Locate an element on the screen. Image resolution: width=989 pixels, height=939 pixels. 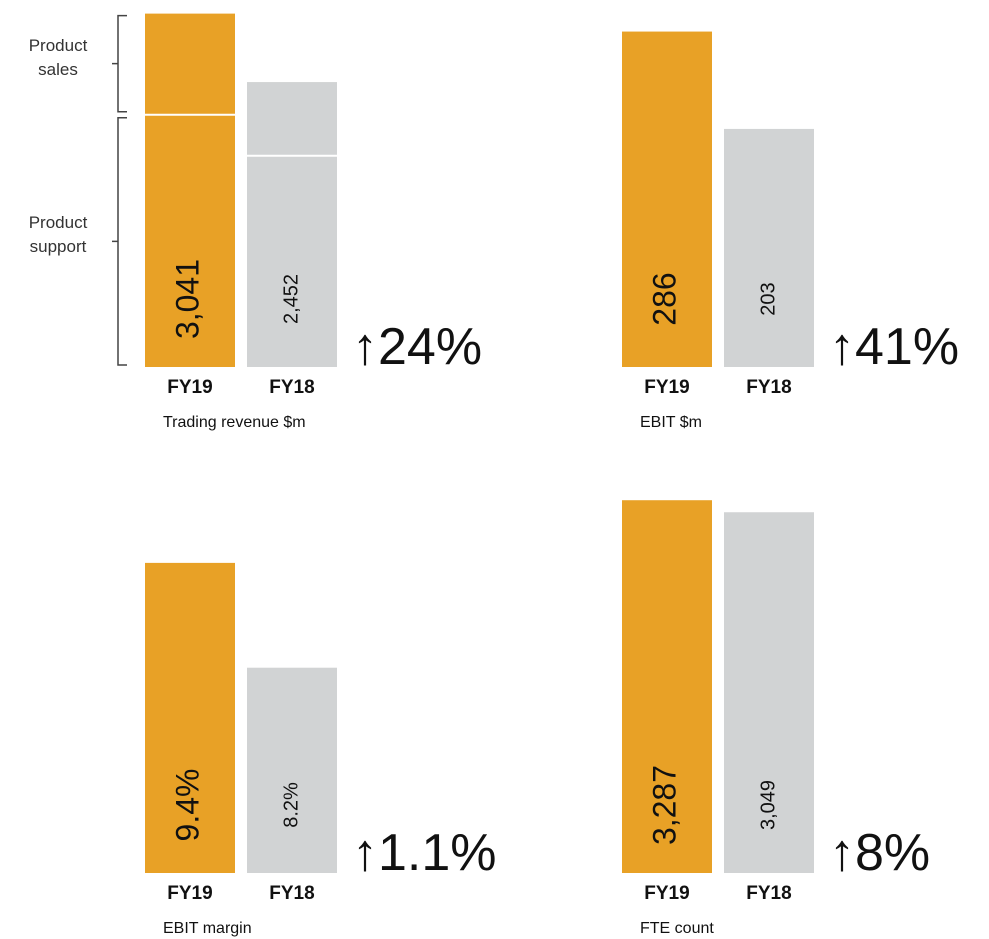
axis-label: FTE count is located at coordinates (677, 928).